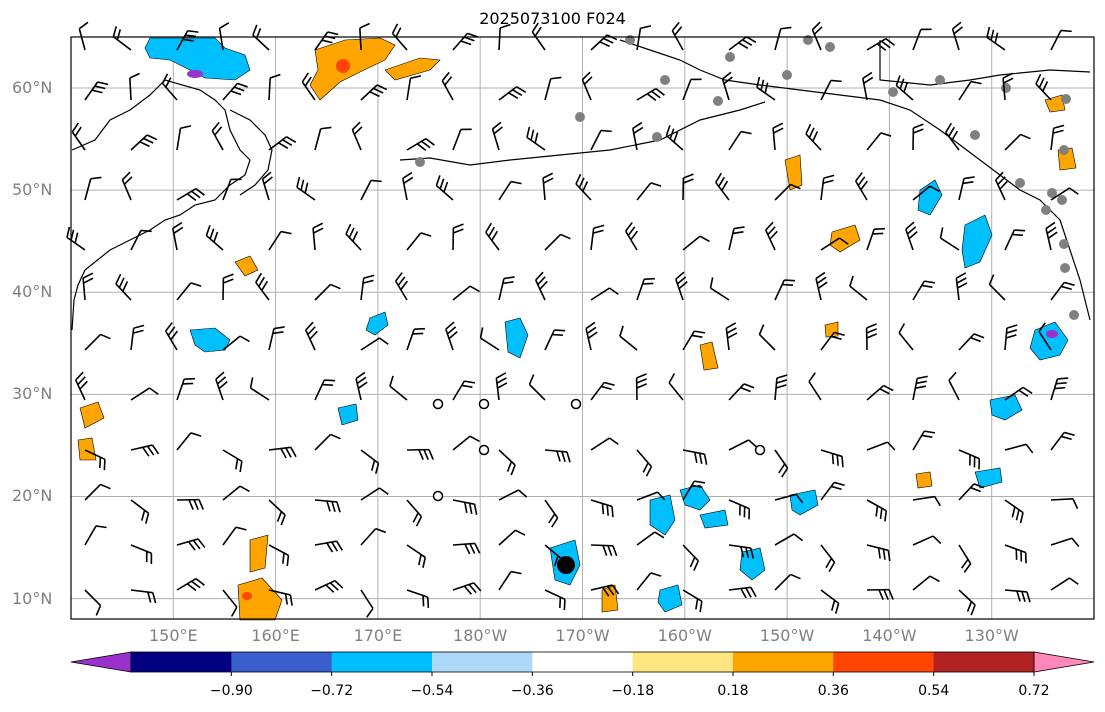 The image size is (1105, 712). Describe the element at coordinates (884, 662) in the screenshot. I see `colorbar-segment` at that location.